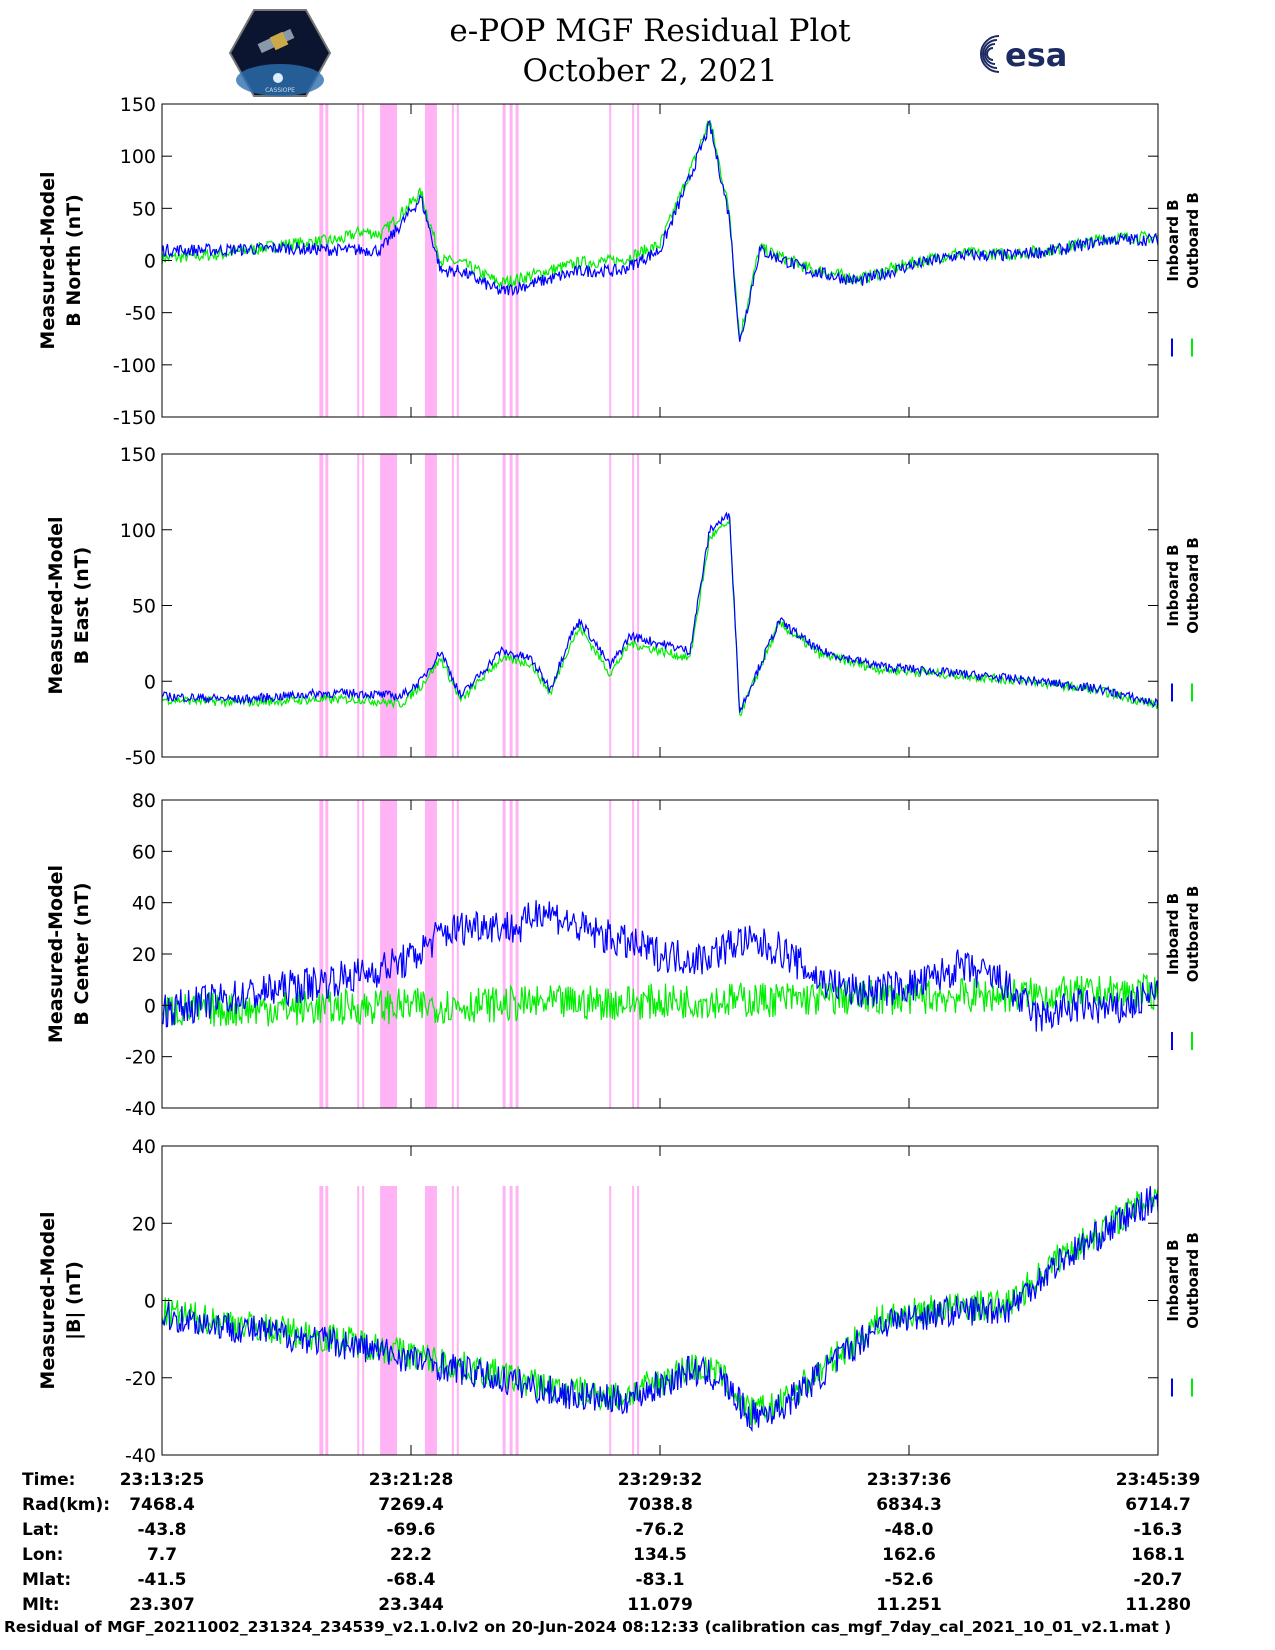 The image size is (1275, 1650). Describe the element at coordinates (909, 1605) in the screenshot. I see `info-row-value: 11.251` at that location.